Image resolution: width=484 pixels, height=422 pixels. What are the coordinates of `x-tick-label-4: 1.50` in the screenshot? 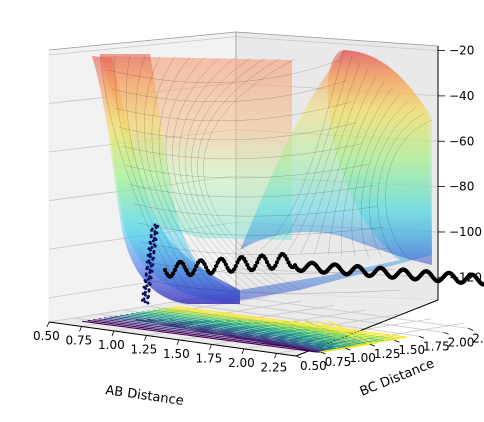 It's located at (176, 354).